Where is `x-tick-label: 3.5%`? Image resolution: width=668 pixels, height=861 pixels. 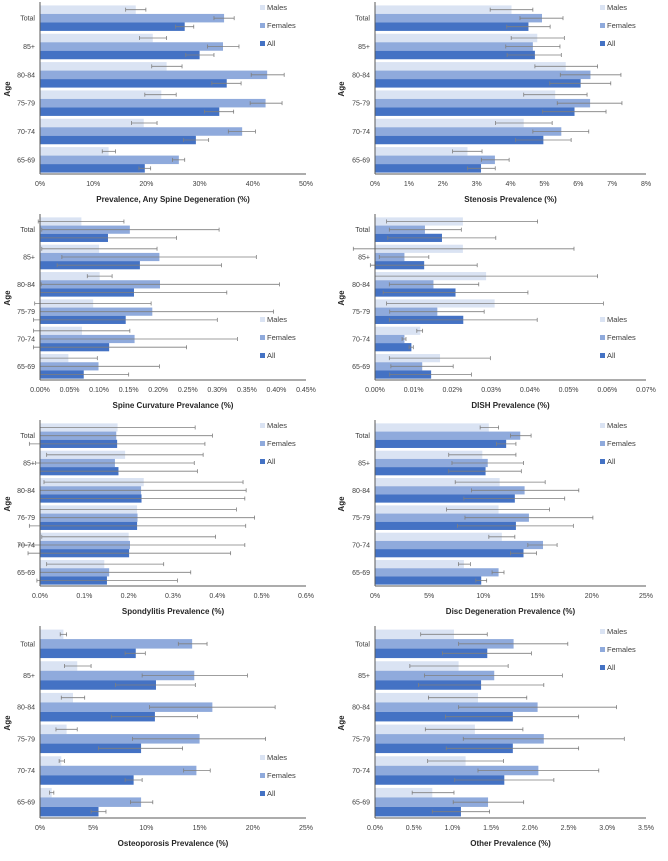
x-tick-label: 3.5% is located at coordinates (646, 828).